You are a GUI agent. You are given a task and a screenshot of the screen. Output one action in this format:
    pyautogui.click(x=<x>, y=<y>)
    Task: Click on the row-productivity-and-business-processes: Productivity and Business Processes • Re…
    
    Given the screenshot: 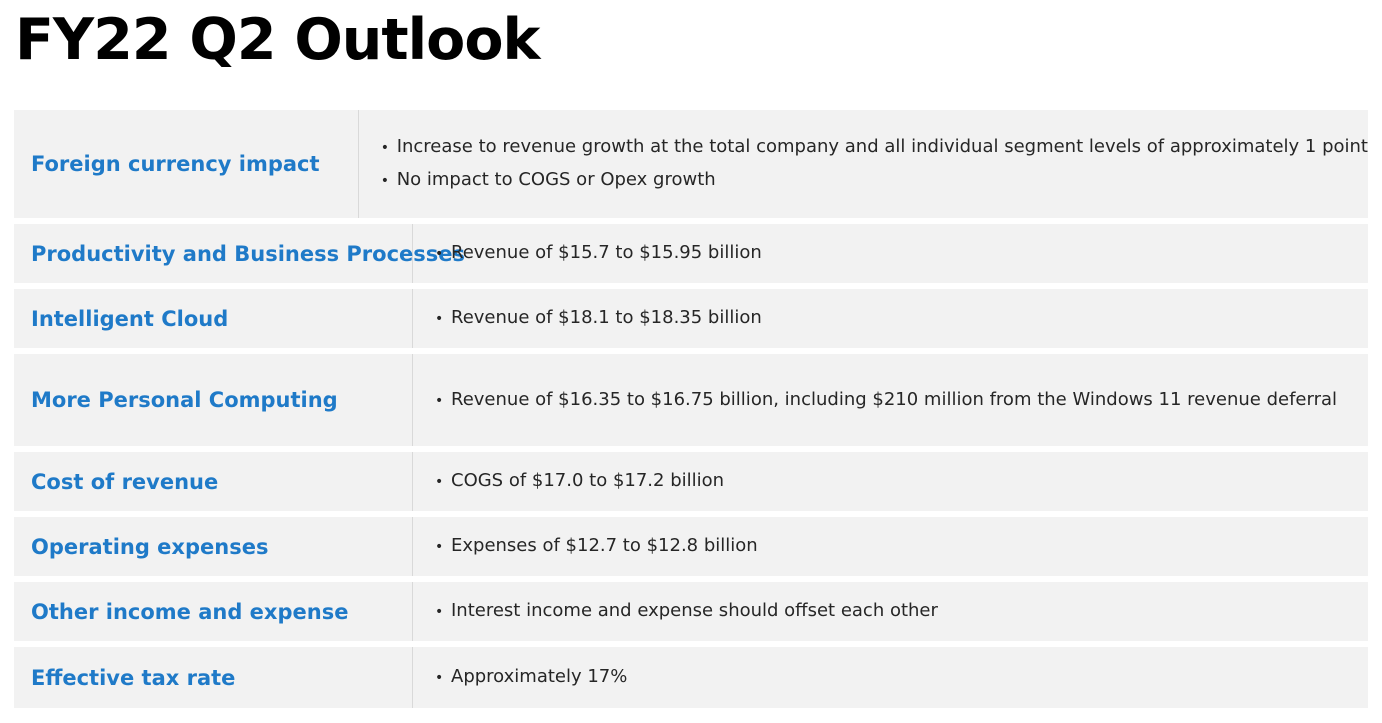 What is the action you would take?
    pyautogui.click(x=691, y=253)
    